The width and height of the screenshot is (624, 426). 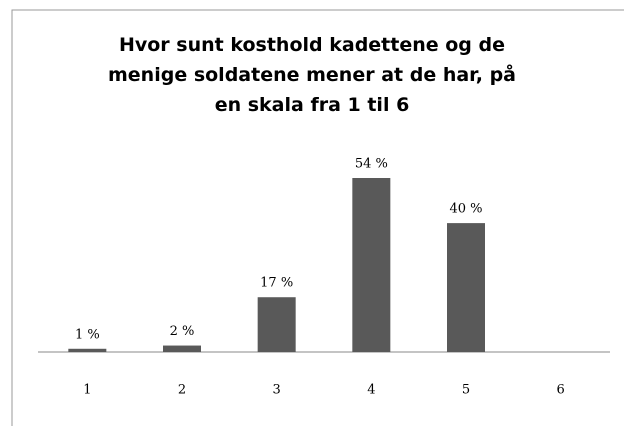 I want to click on data-label: 17 %, so click(x=276, y=283).